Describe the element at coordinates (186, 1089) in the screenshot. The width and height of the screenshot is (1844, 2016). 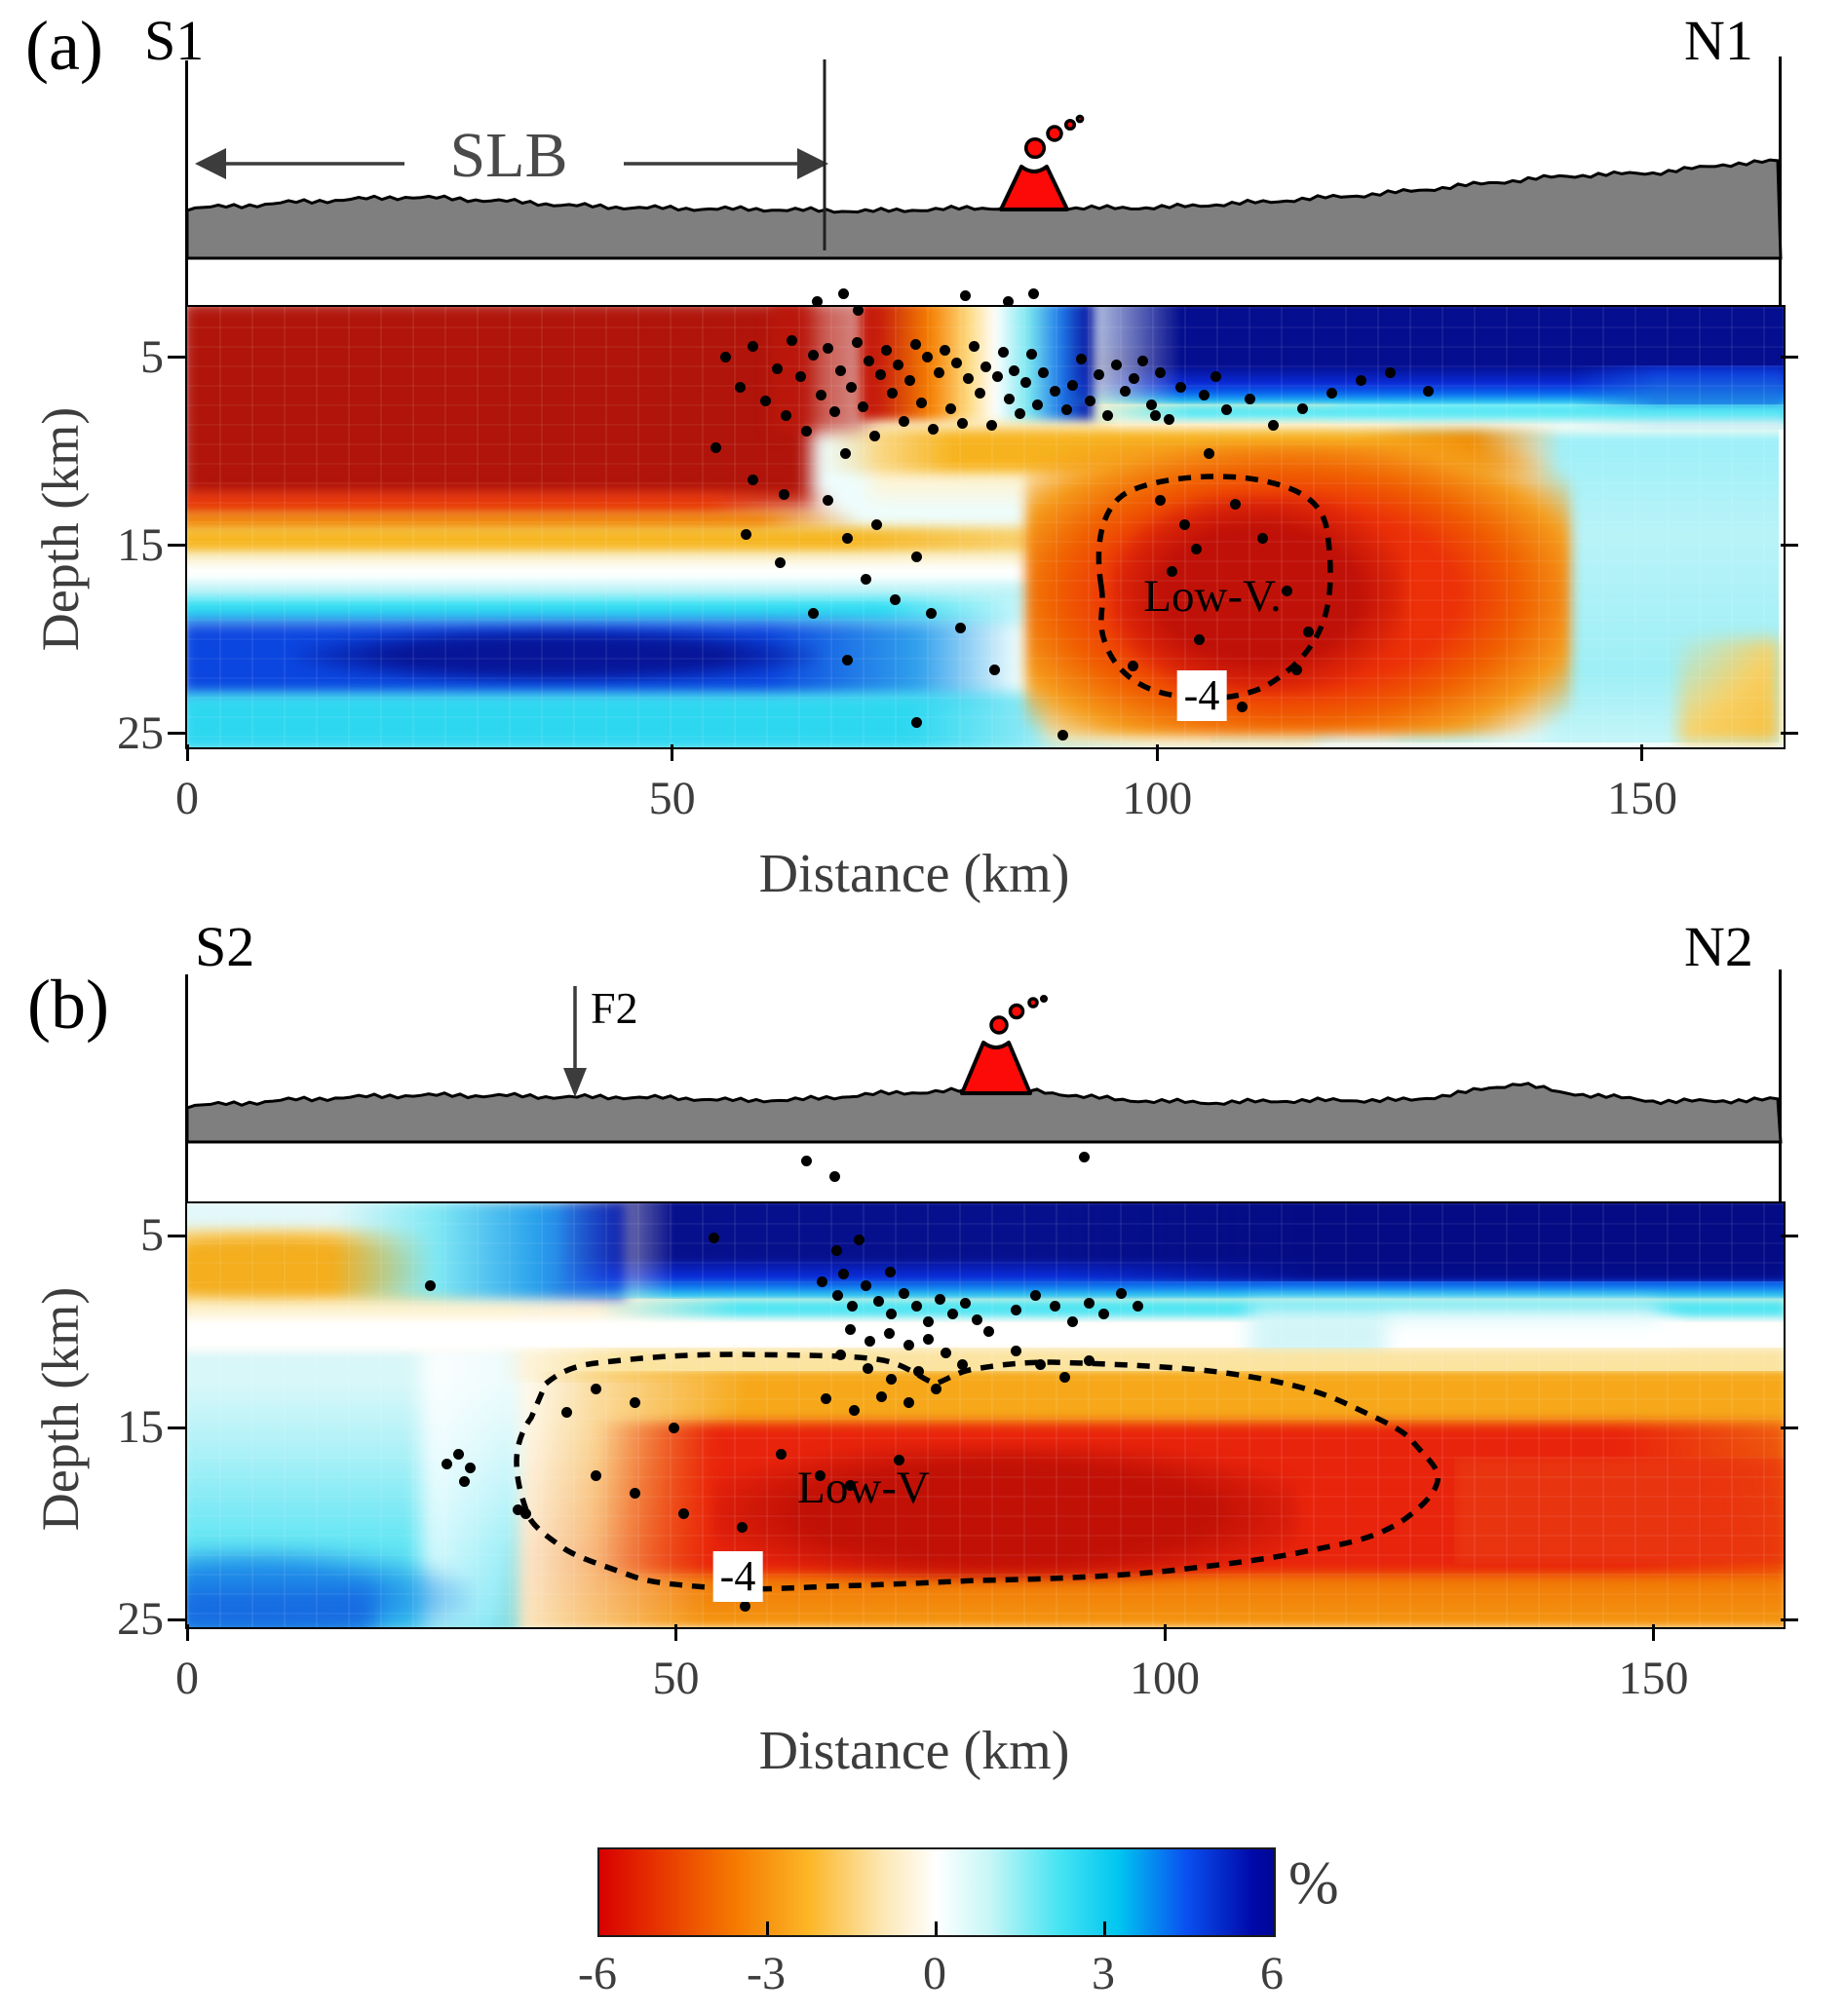
I see `profile-b-left-line` at that location.